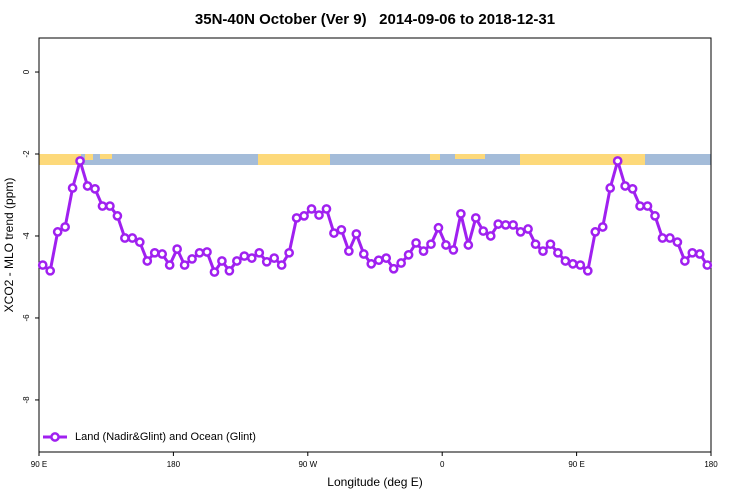  I want to click on land-ocean-strip, so click(375, 159).